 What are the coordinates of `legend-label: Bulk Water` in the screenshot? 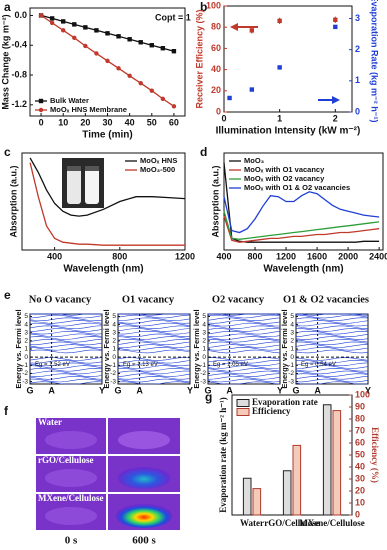 It's located at (69, 100).